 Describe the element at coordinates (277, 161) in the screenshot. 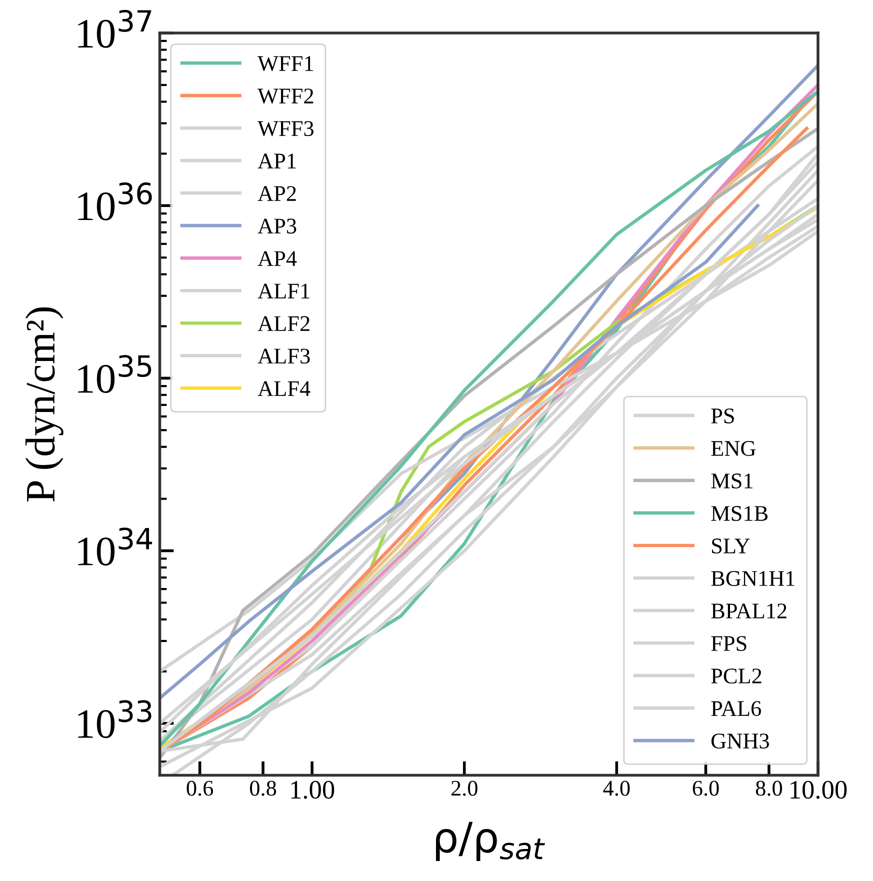

I see `legend-label: AP1` at that location.